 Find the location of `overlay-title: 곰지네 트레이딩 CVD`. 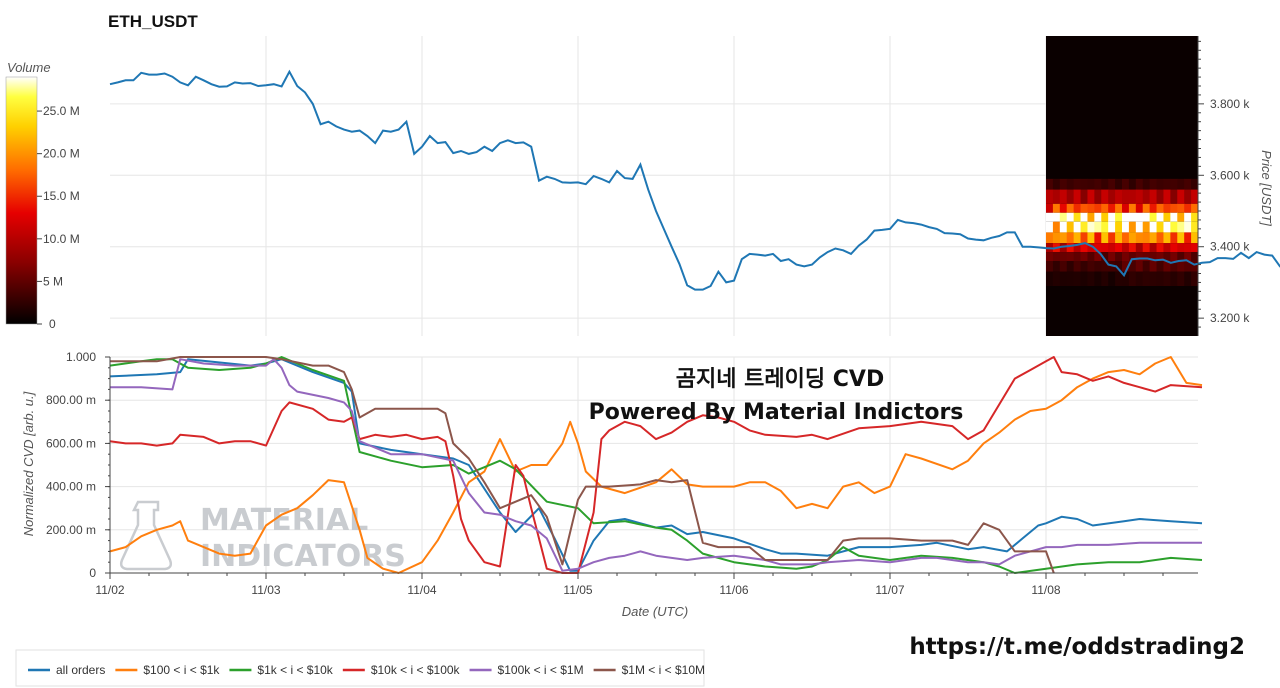

overlay-title: 곰지네 트레이딩 CVD is located at coordinates (780, 379).